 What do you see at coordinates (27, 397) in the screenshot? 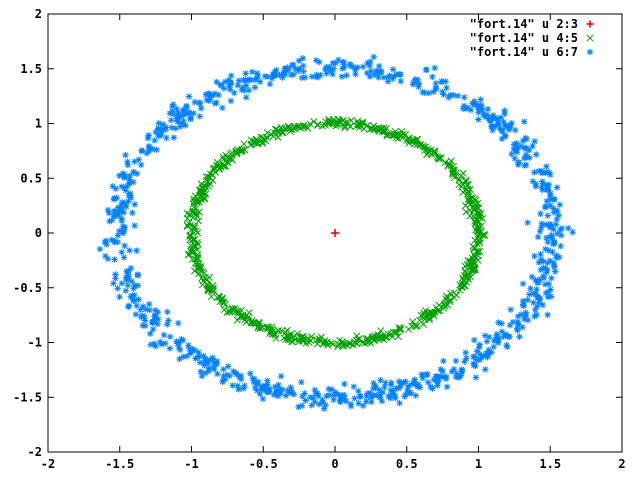
I see `y-tick-label: -1.5` at bounding box center [27, 397].